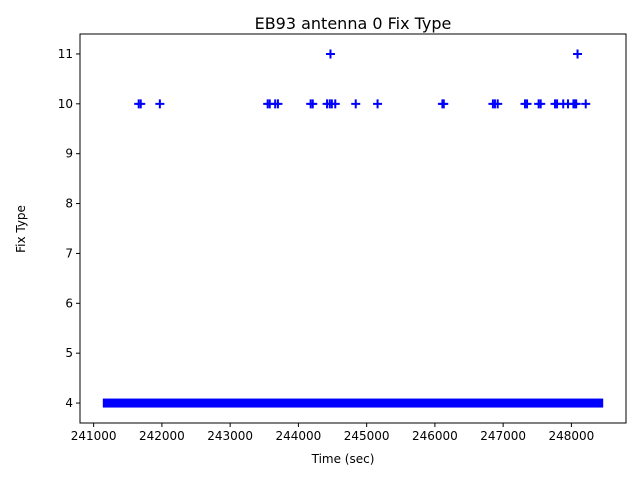  Describe the element at coordinates (353, 23) in the screenshot. I see `chart-title: EB93 antenna 0 Fix Type` at that location.